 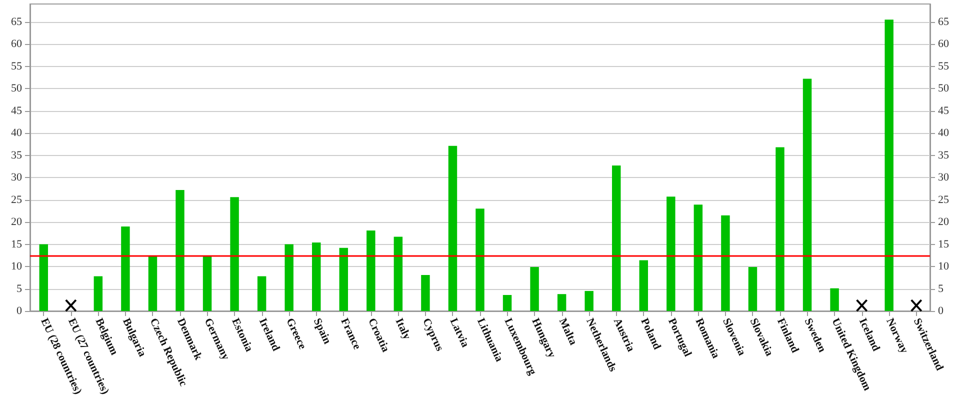 I want to click on y2-tick-label: 45, so click(x=944, y=110).